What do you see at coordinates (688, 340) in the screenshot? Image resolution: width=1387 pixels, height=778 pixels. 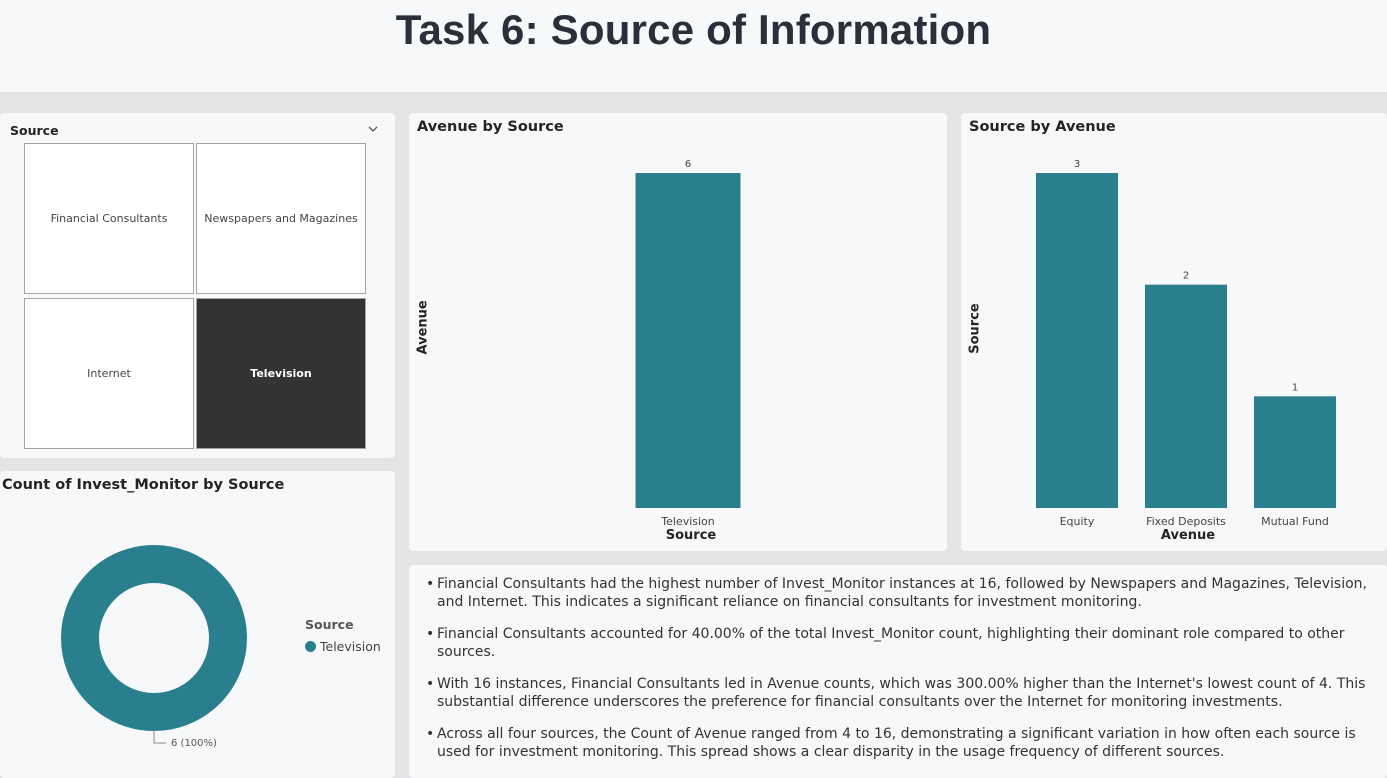 I see `bar-television` at bounding box center [688, 340].